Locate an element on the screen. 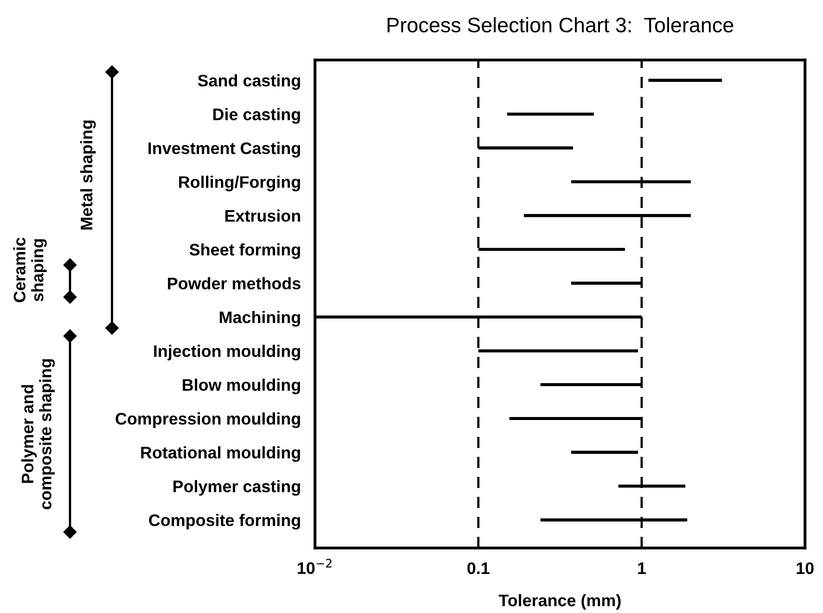 Image resolution: width=823 pixels, height=613 pixels. y-tick-label: Compression moulding is located at coordinates (208, 420).